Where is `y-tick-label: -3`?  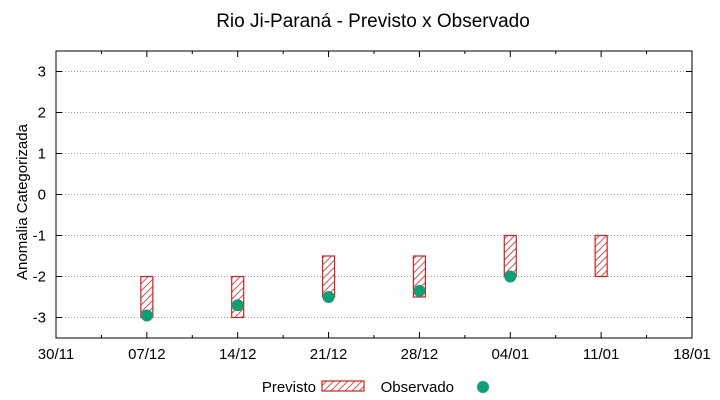
y-tick-label: -3 is located at coordinates (39, 318).